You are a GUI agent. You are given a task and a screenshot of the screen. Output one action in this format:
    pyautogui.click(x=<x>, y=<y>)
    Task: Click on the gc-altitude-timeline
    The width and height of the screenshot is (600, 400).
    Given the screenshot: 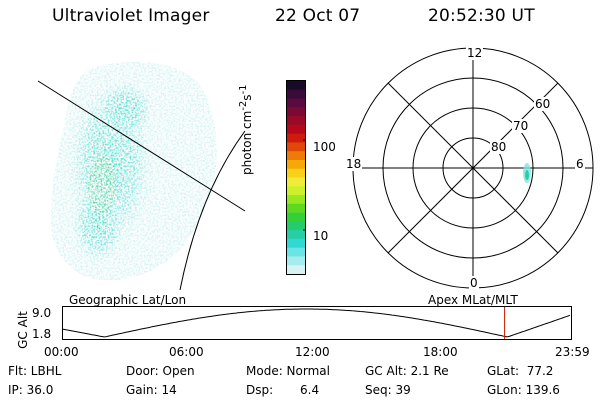 What is the action you would take?
    pyautogui.click(x=317, y=323)
    